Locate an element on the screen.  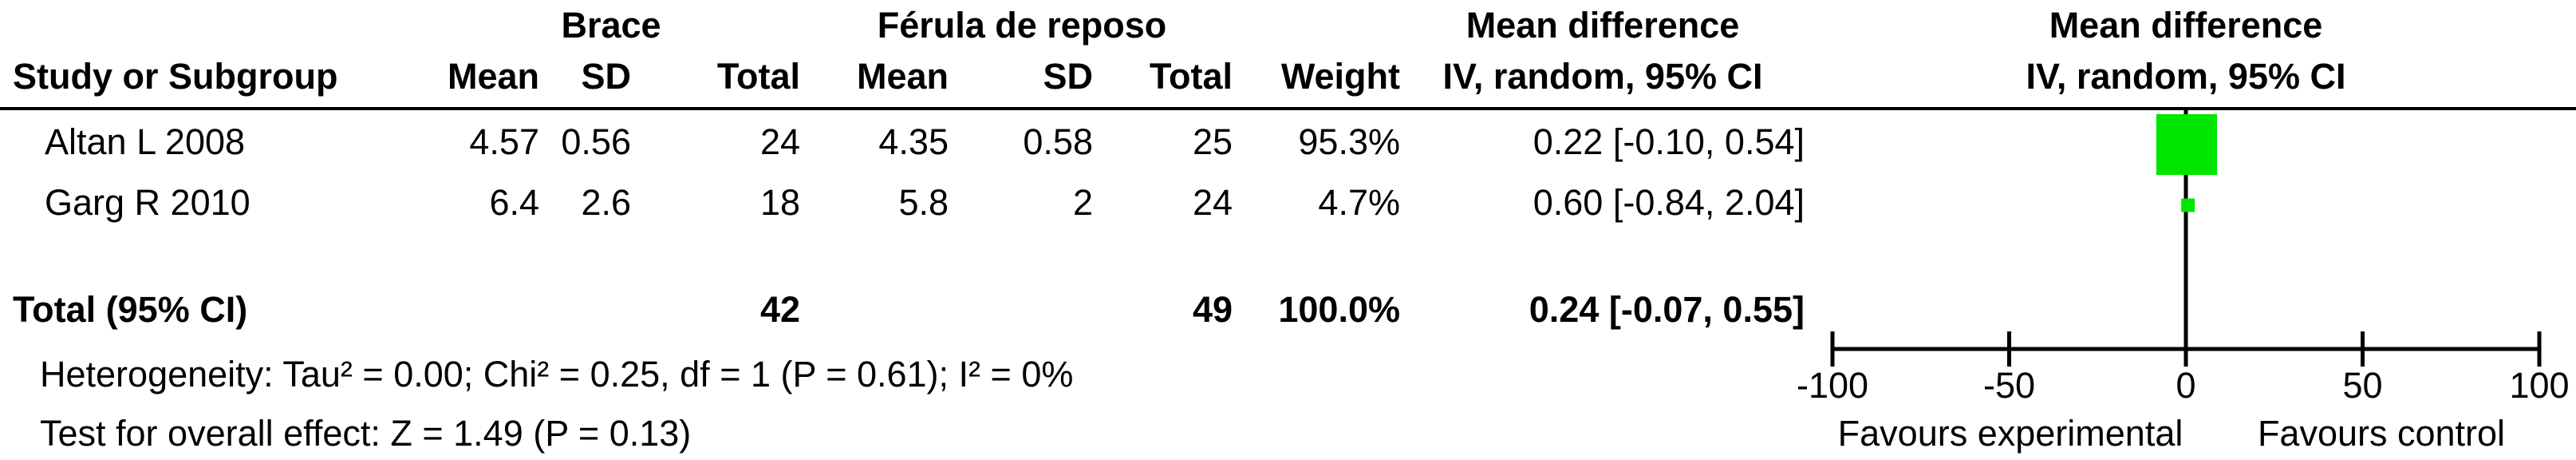
effect: 0.60 [-0.84, 2.04] is located at coordinates (1669, 203).